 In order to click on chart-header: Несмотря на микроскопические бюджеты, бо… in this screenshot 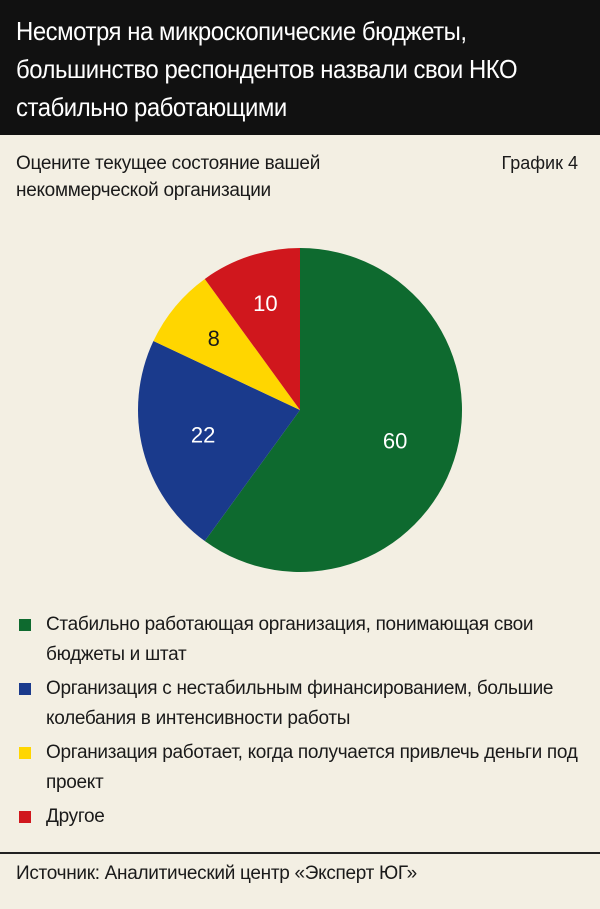, I will do `click(300, 67)`.